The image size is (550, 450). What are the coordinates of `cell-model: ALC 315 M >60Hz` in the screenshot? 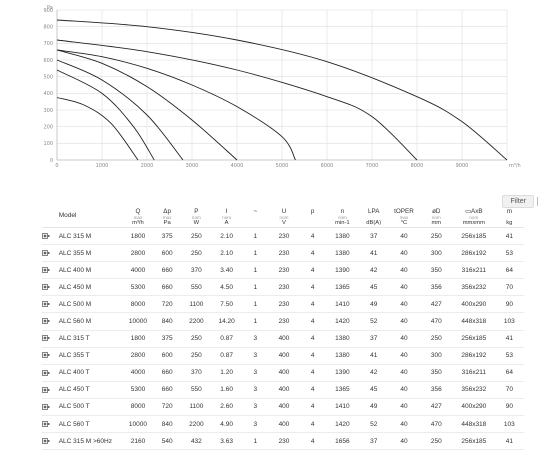 It's located at (91, 441).